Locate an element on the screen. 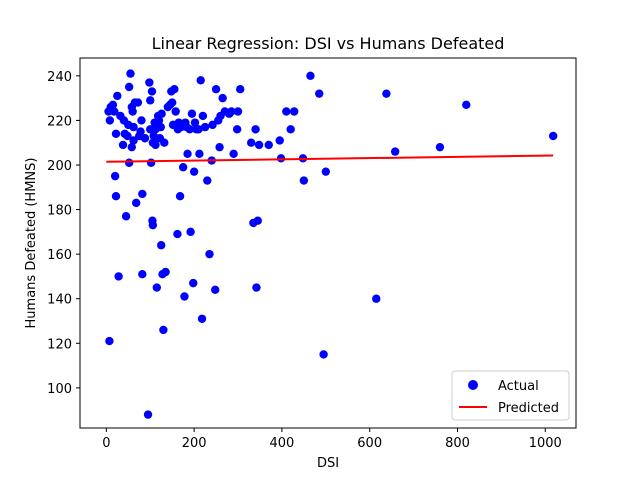 The width and height of the screenshot is (640, 480). legend-label-actual: Actual is located at coordinates (518, 386).